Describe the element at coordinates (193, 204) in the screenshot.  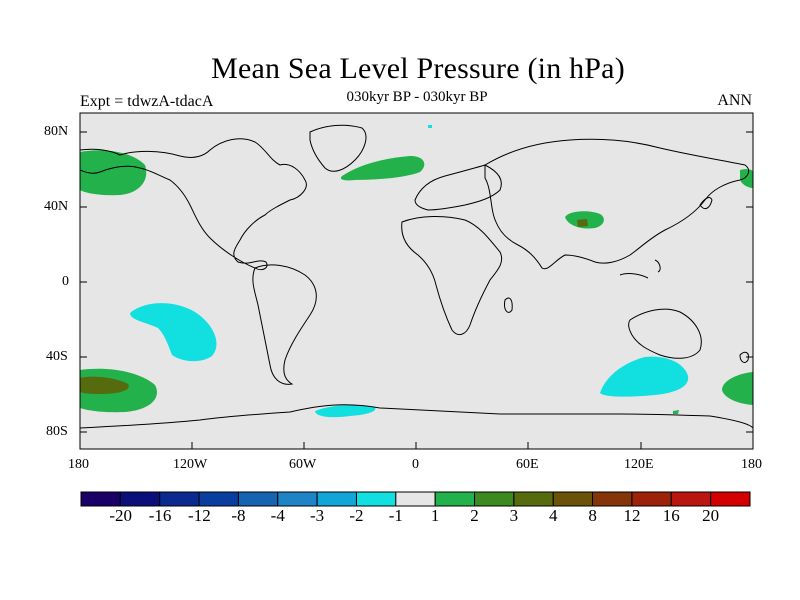
I see `north-america-coast` at that location.